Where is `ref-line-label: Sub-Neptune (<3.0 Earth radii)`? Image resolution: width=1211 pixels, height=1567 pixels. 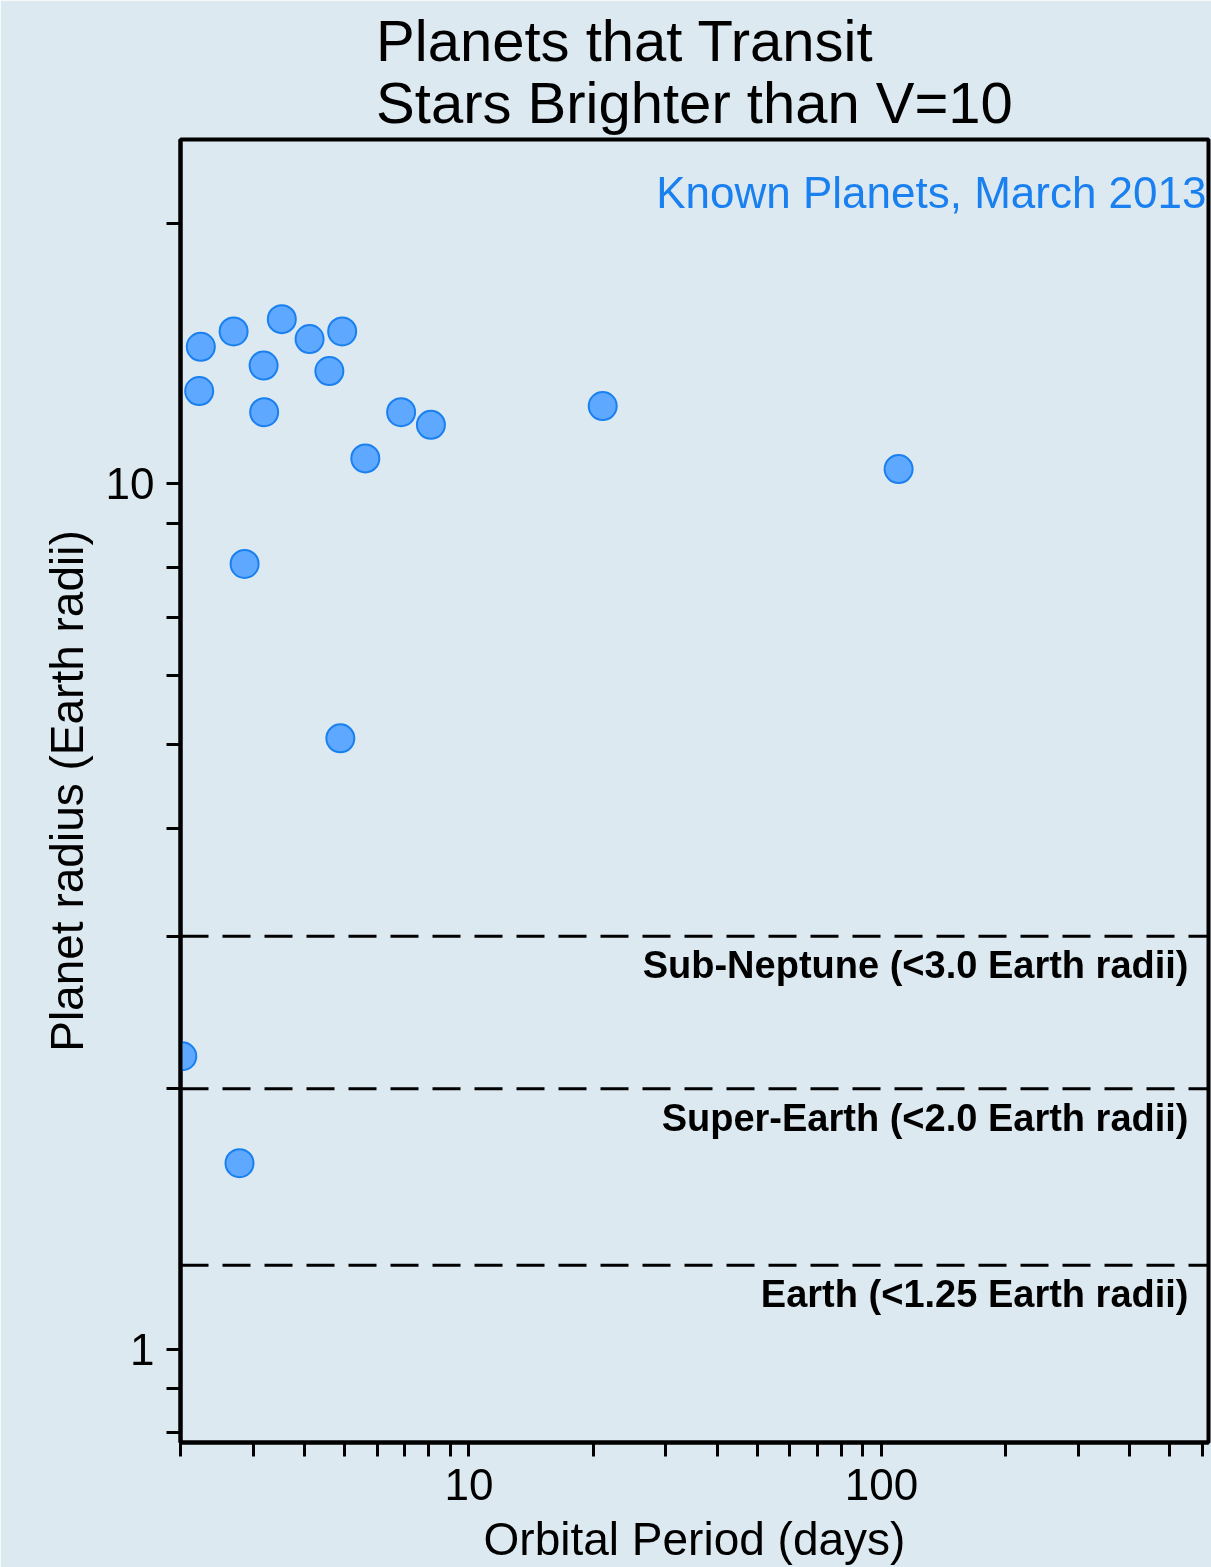
ref-line-label: Sub-Neptune (<3.0 Earth radii) is located at coordinates (915, 965).